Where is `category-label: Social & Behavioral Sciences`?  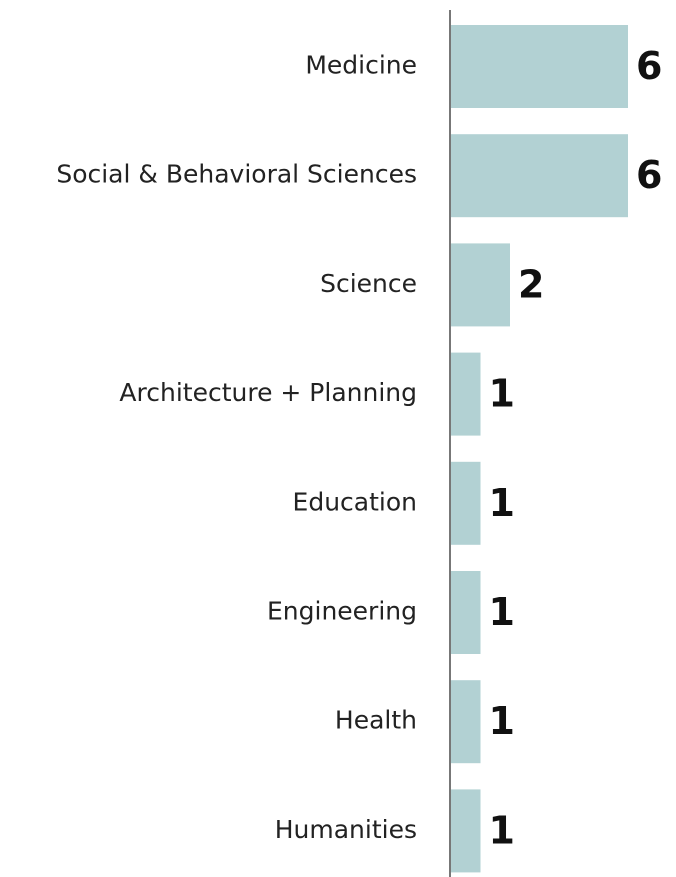
category-label: Social & Behavioral Sciences is located at coordinates (236, 174).